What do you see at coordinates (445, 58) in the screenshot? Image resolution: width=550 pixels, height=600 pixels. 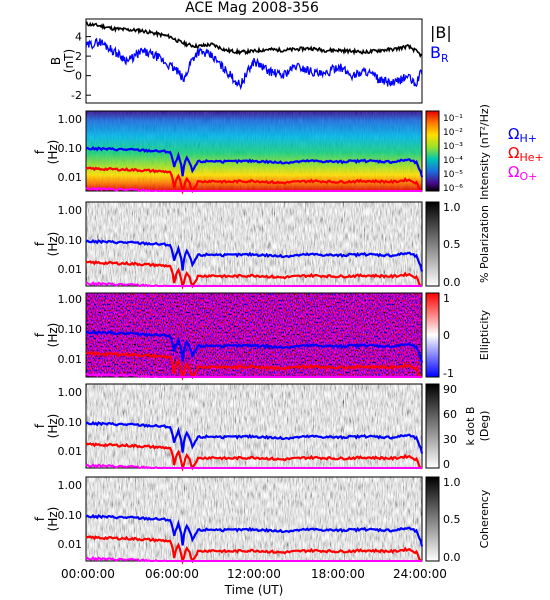 I see `legend-br-sub: R` at bounding box center [445, 58].